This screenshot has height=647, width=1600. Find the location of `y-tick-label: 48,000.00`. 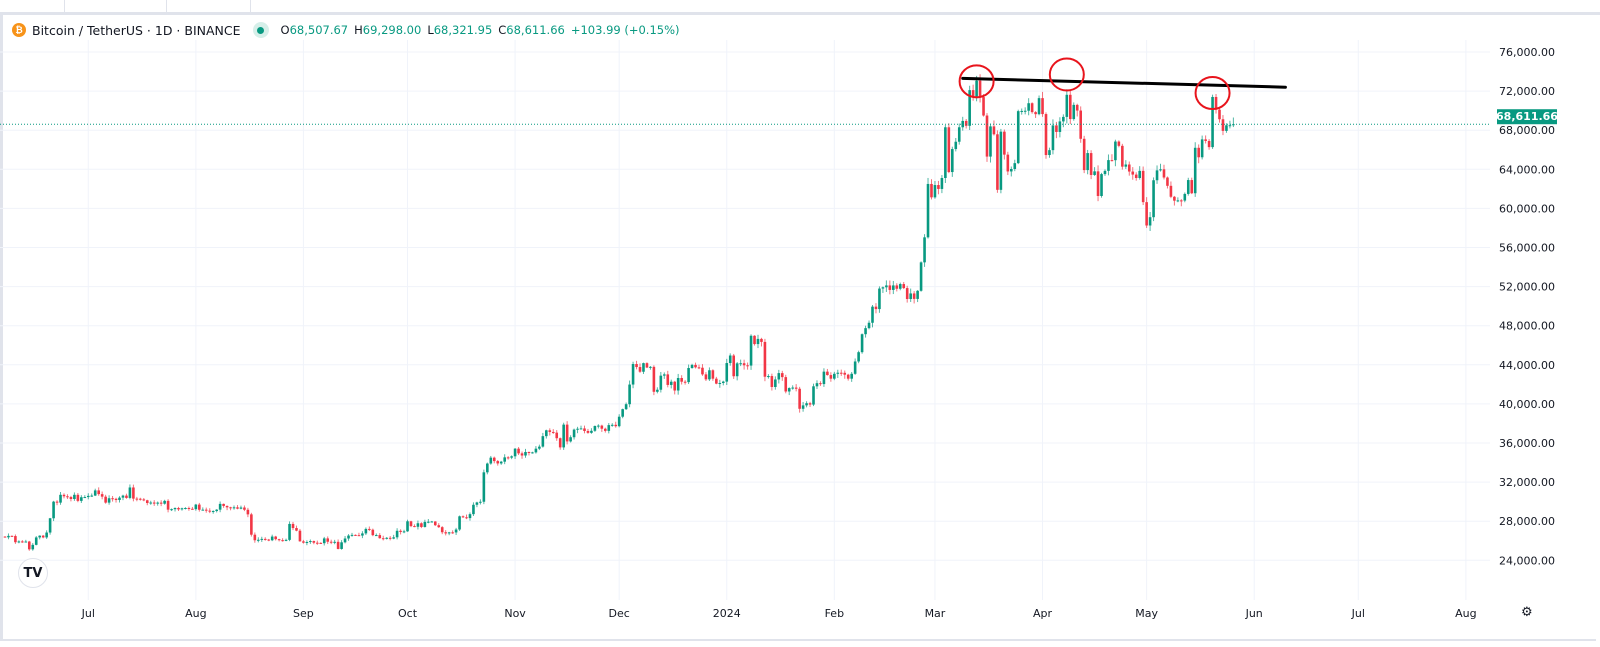

y-tick-label: 48,000.00 is located at coordinates (1527, 326).